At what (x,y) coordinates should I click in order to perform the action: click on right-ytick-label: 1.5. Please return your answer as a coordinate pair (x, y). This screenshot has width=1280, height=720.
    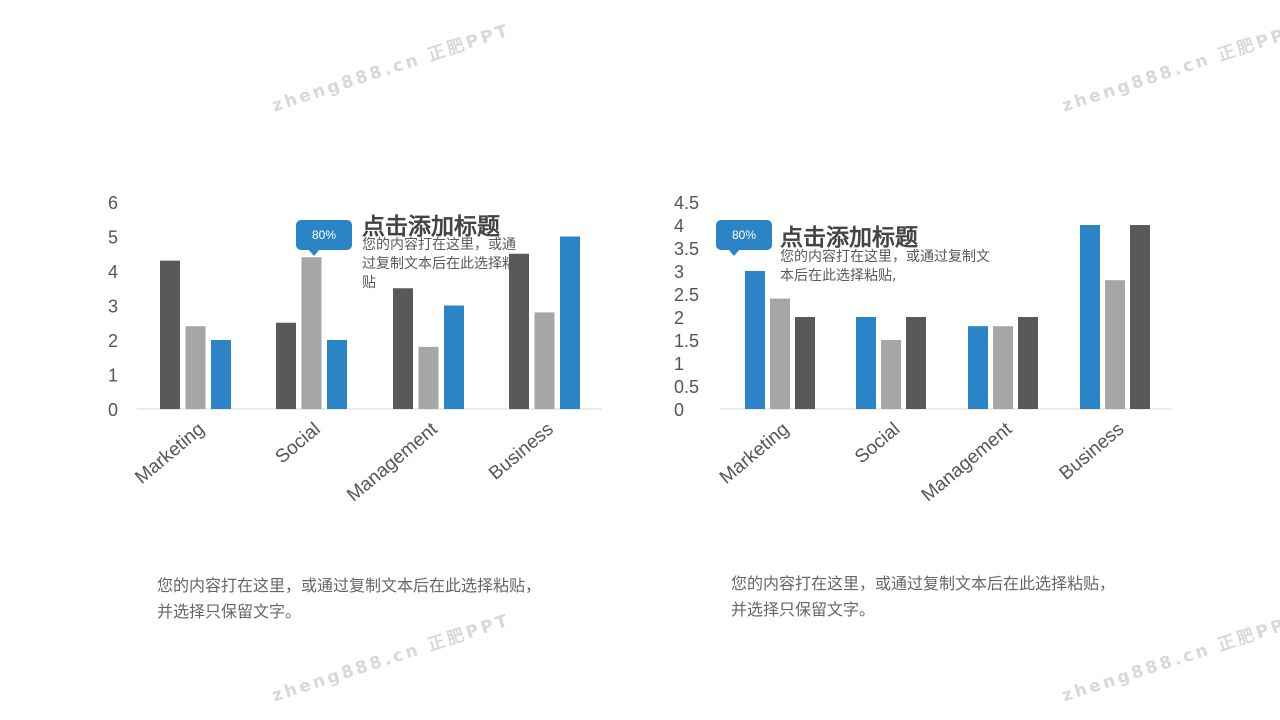
    Looking at the image, I should click on (686, 341).